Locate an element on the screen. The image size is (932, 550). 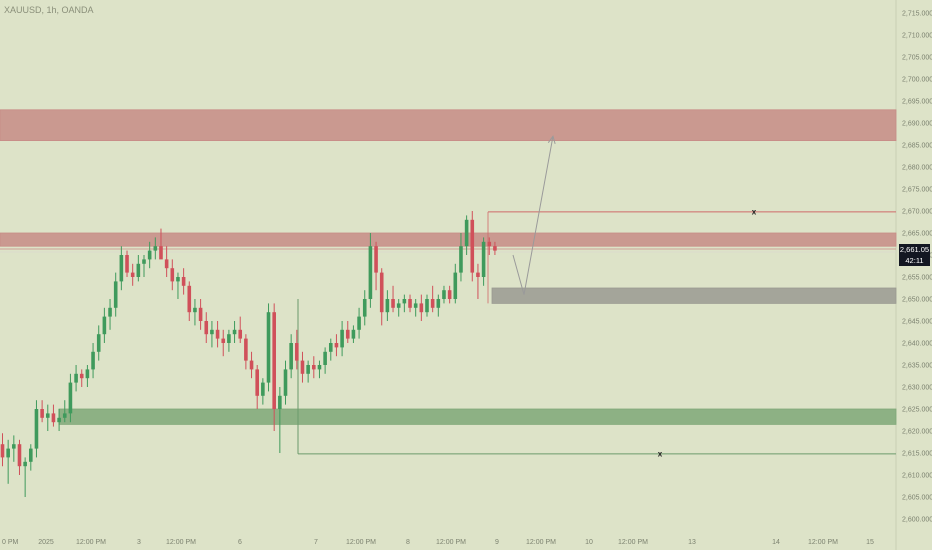
y-tick-label: 2,630.000 is located at coordinates (917, 388).